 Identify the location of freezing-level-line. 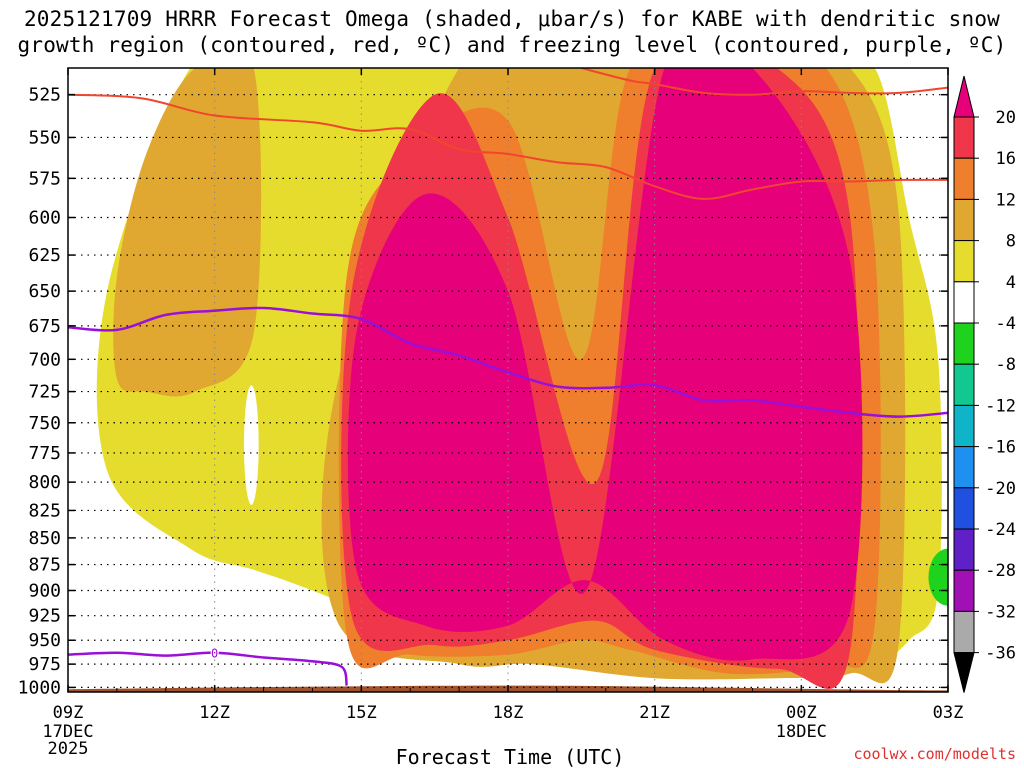
(508, 362).